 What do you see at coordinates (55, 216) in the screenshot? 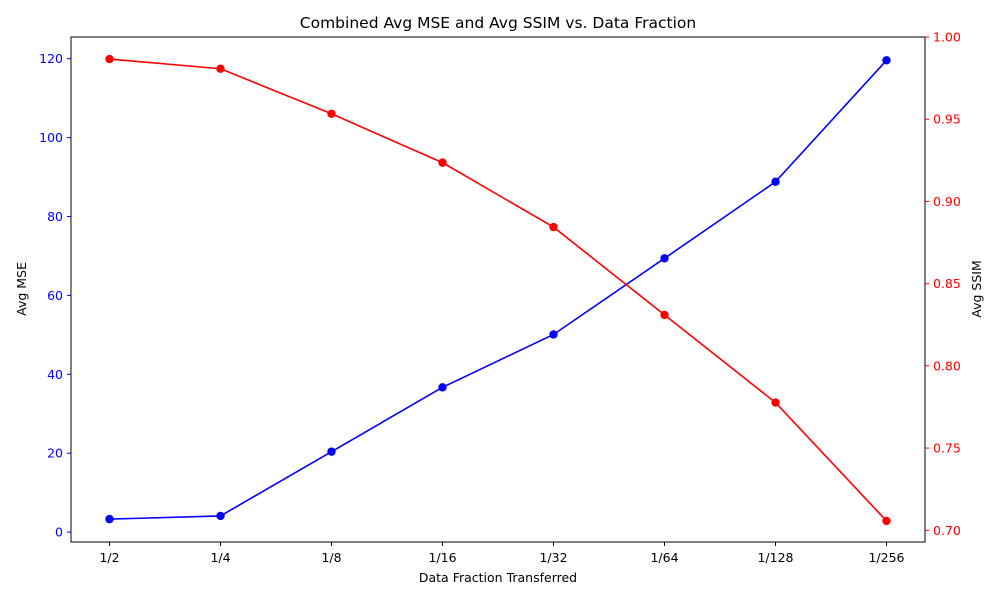
I see `y-left-tick-label: 80` at bounding box center [55, 216].